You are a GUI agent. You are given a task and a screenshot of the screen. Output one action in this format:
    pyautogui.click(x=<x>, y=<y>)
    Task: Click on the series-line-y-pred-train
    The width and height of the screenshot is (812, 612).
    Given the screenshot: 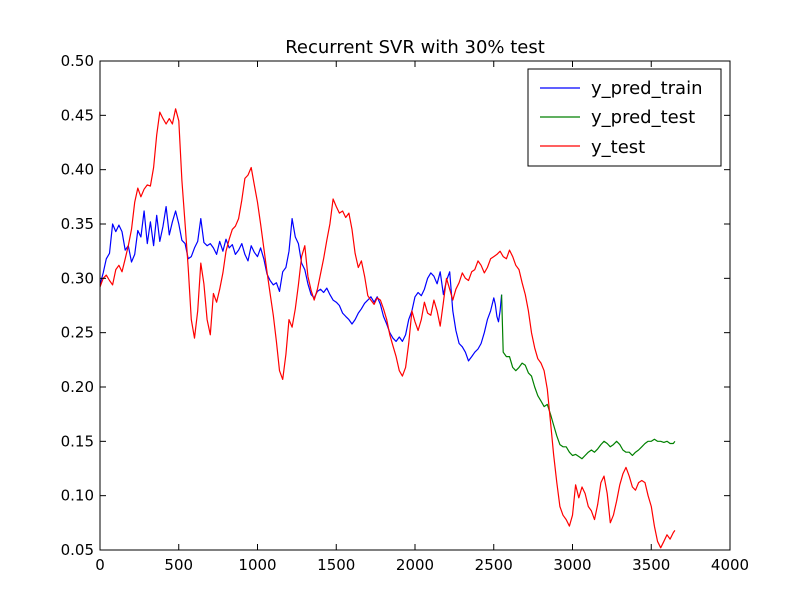 What is the action you would take?
    pyautogui.click(x=301, y=284)
    